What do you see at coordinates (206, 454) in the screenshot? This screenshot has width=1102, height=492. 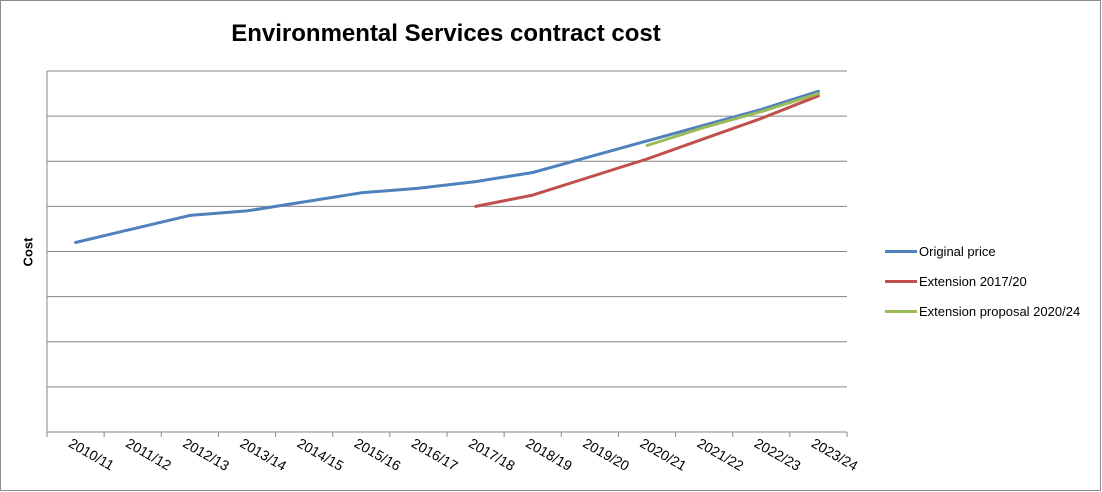 I see `x-tick-label: 2012/13` at bounding box center [206, 454].